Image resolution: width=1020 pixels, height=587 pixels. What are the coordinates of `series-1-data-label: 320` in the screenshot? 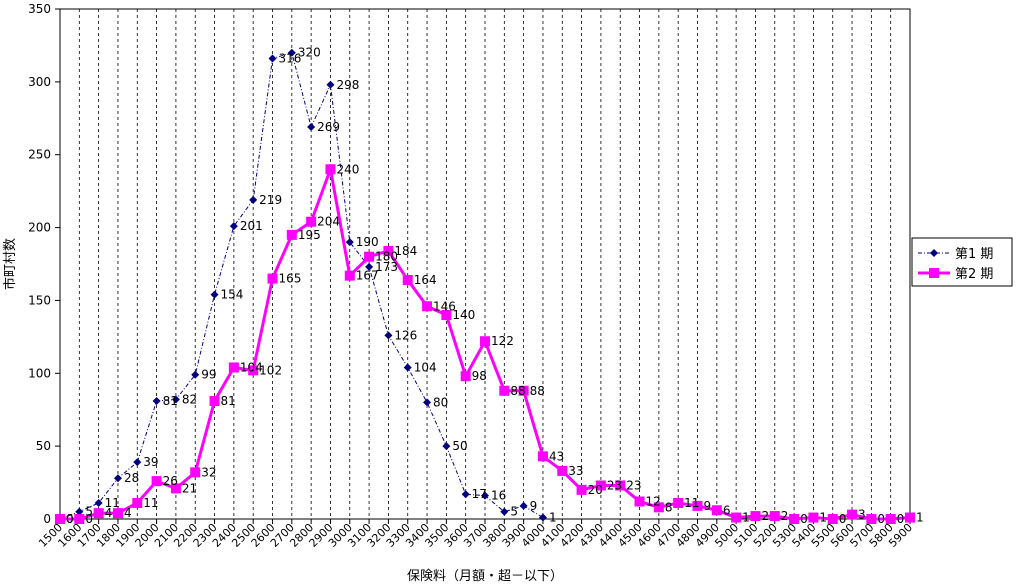 It's located at (309, 53).